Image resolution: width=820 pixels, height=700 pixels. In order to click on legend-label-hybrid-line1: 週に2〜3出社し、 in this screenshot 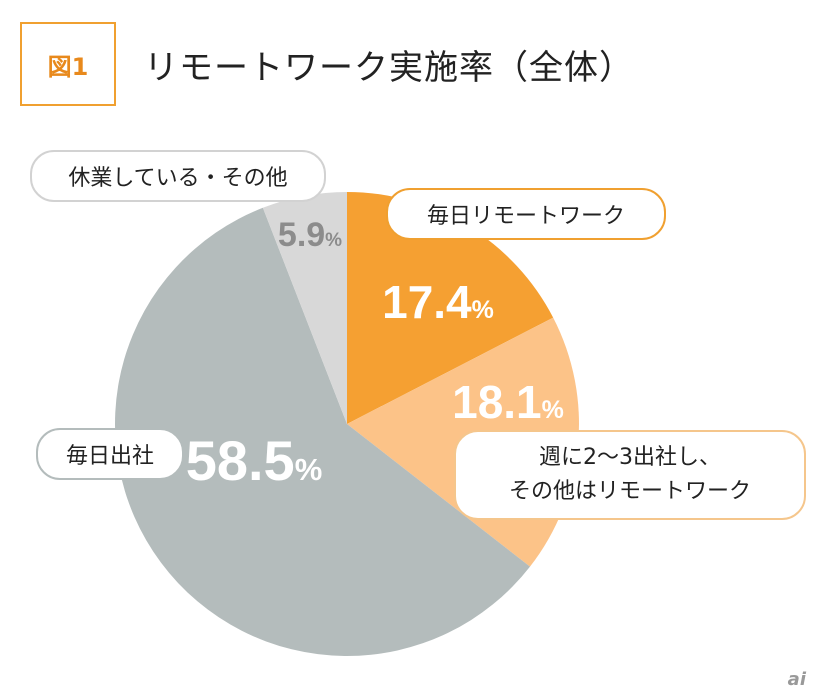, I will do `click(630, 457)`.